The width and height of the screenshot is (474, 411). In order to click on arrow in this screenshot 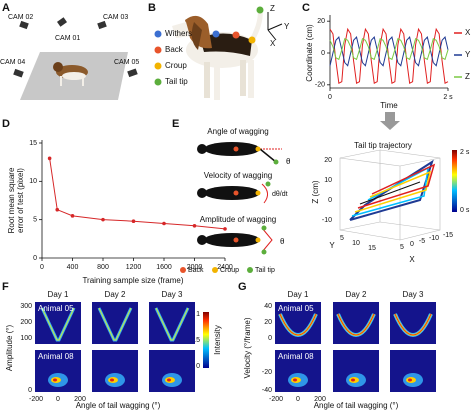, I will do `click(390, 121)`.